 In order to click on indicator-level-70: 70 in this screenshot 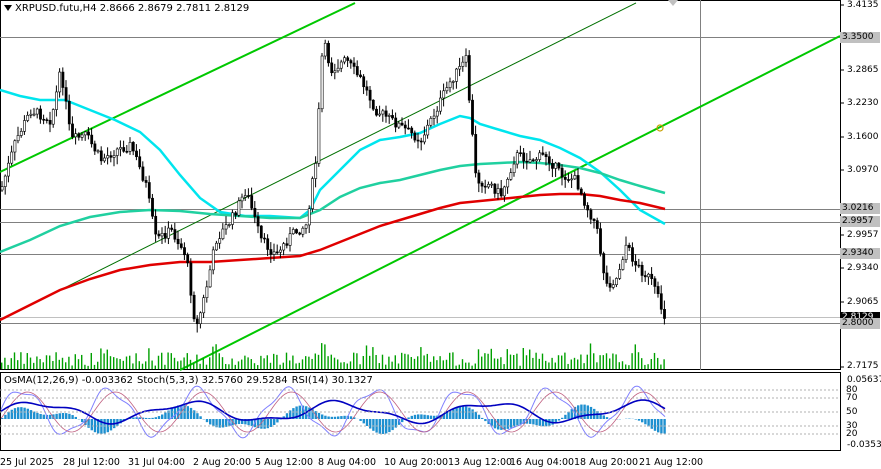, I will do `click(852, 398)`.